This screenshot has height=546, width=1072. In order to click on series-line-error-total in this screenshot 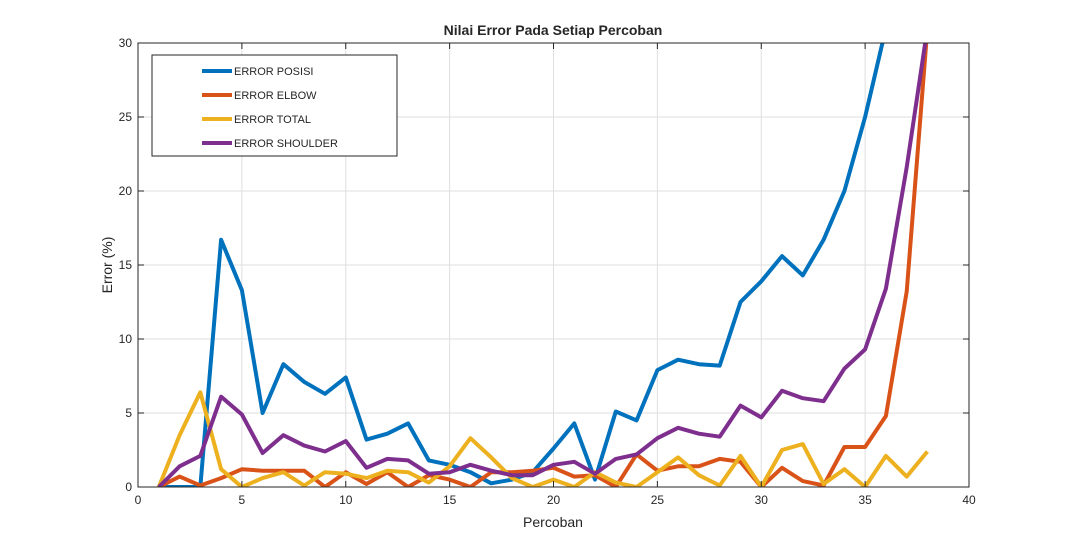, I will do `click(542, 438)`.